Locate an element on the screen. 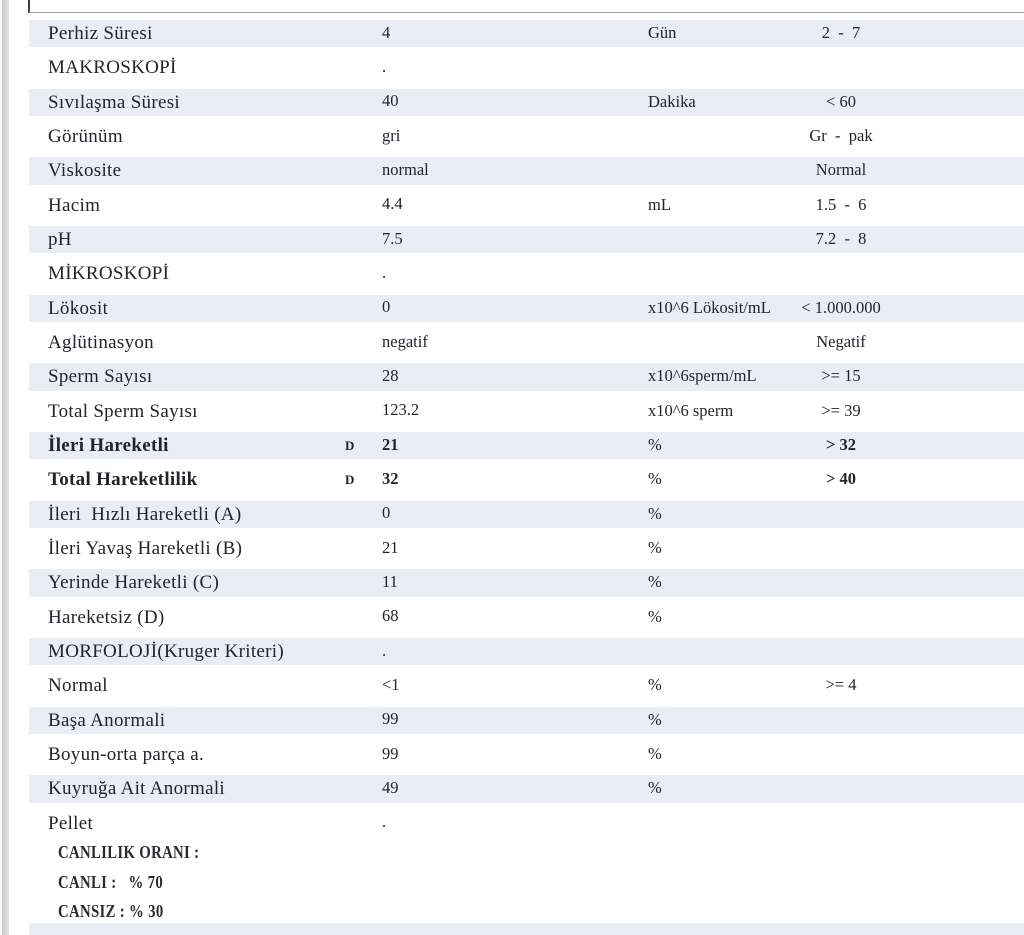  result-value: 4.4 is located at coordinates (392, 204).